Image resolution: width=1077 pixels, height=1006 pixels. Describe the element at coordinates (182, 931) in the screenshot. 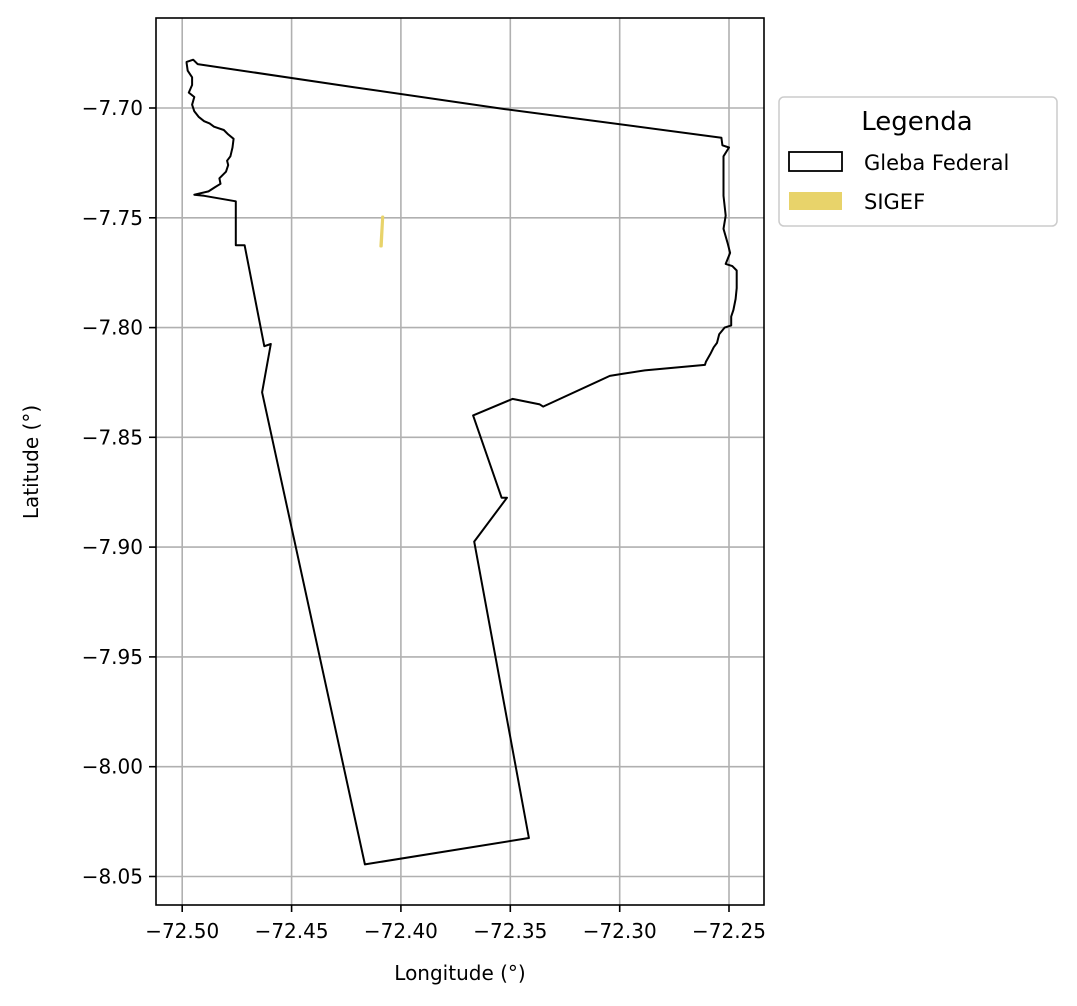

I see `x-tick-label: −72.50` at that location.